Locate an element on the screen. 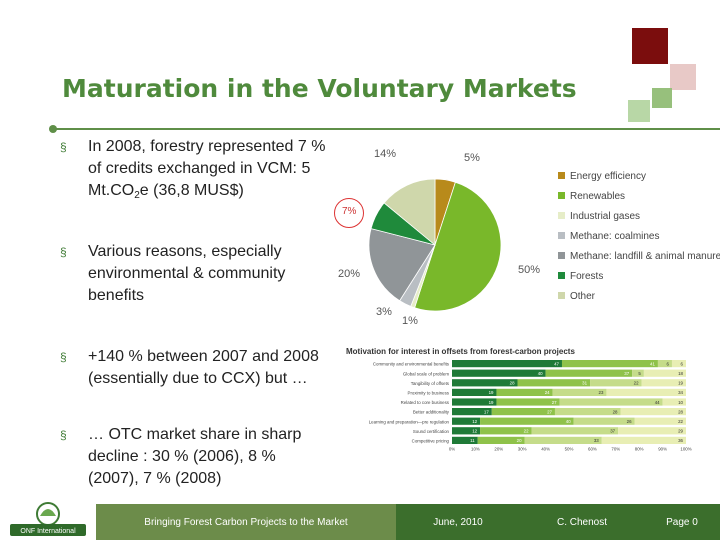  footer-date: June, 2010 is located at coordinates (458, 522).